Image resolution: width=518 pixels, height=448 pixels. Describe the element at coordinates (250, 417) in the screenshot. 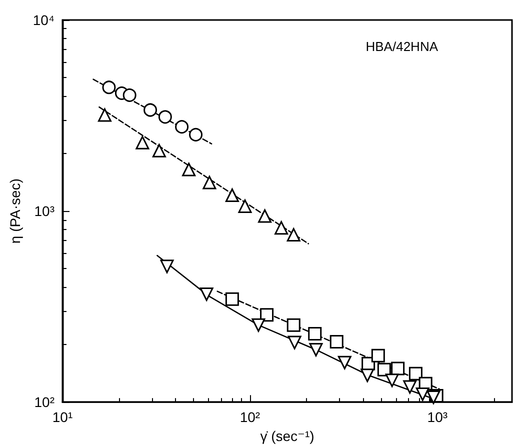

I see `x-tick-label: 10²` at that location.